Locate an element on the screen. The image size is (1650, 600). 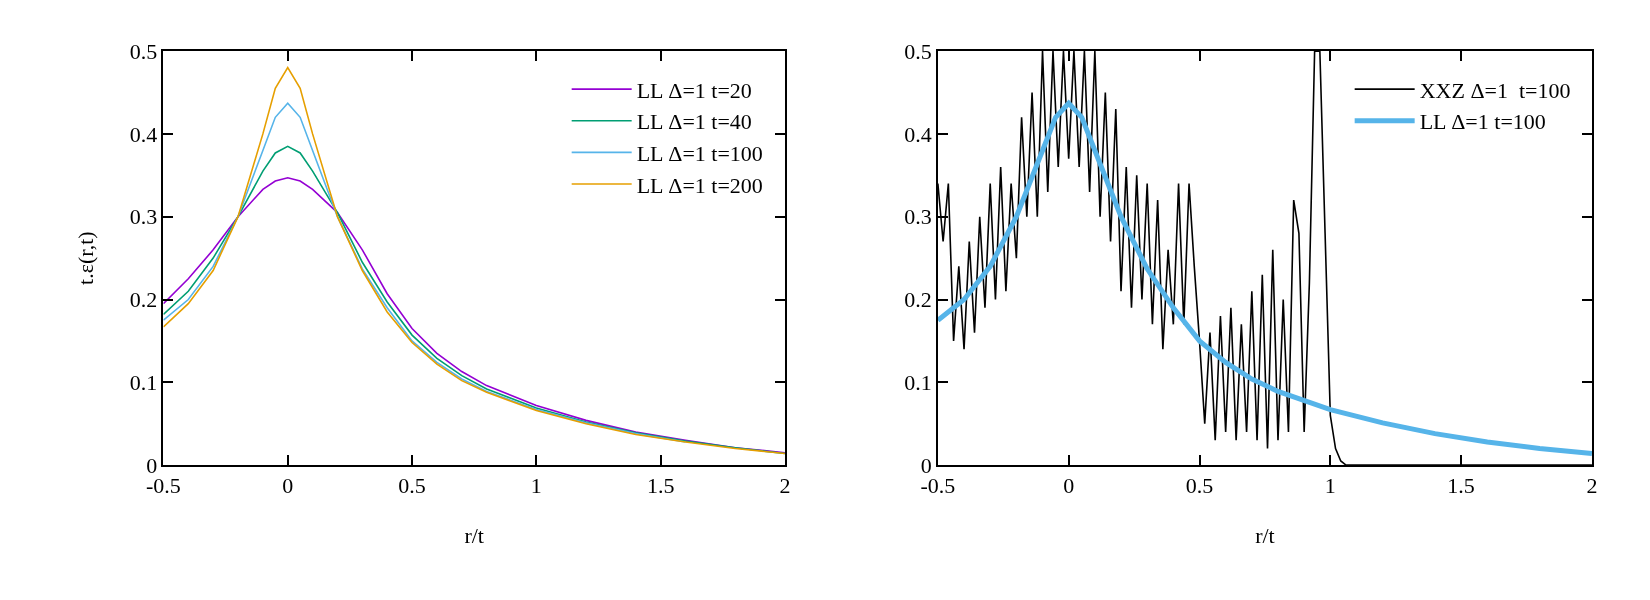
legend-label: LL Δ=1 t=40 is located at coordinates (694, 122).